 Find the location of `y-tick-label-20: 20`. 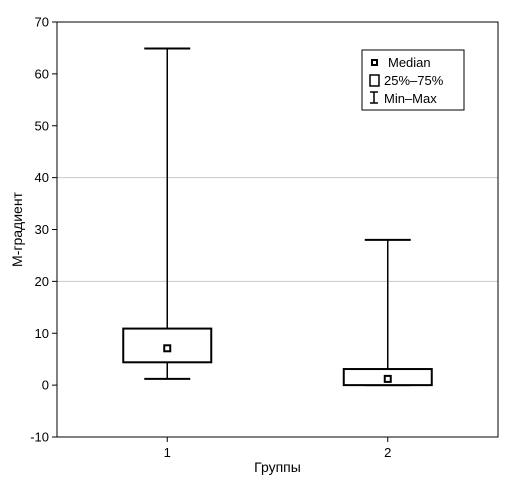

y-tick-label-20: 20 is located at coordinates (42, 281).